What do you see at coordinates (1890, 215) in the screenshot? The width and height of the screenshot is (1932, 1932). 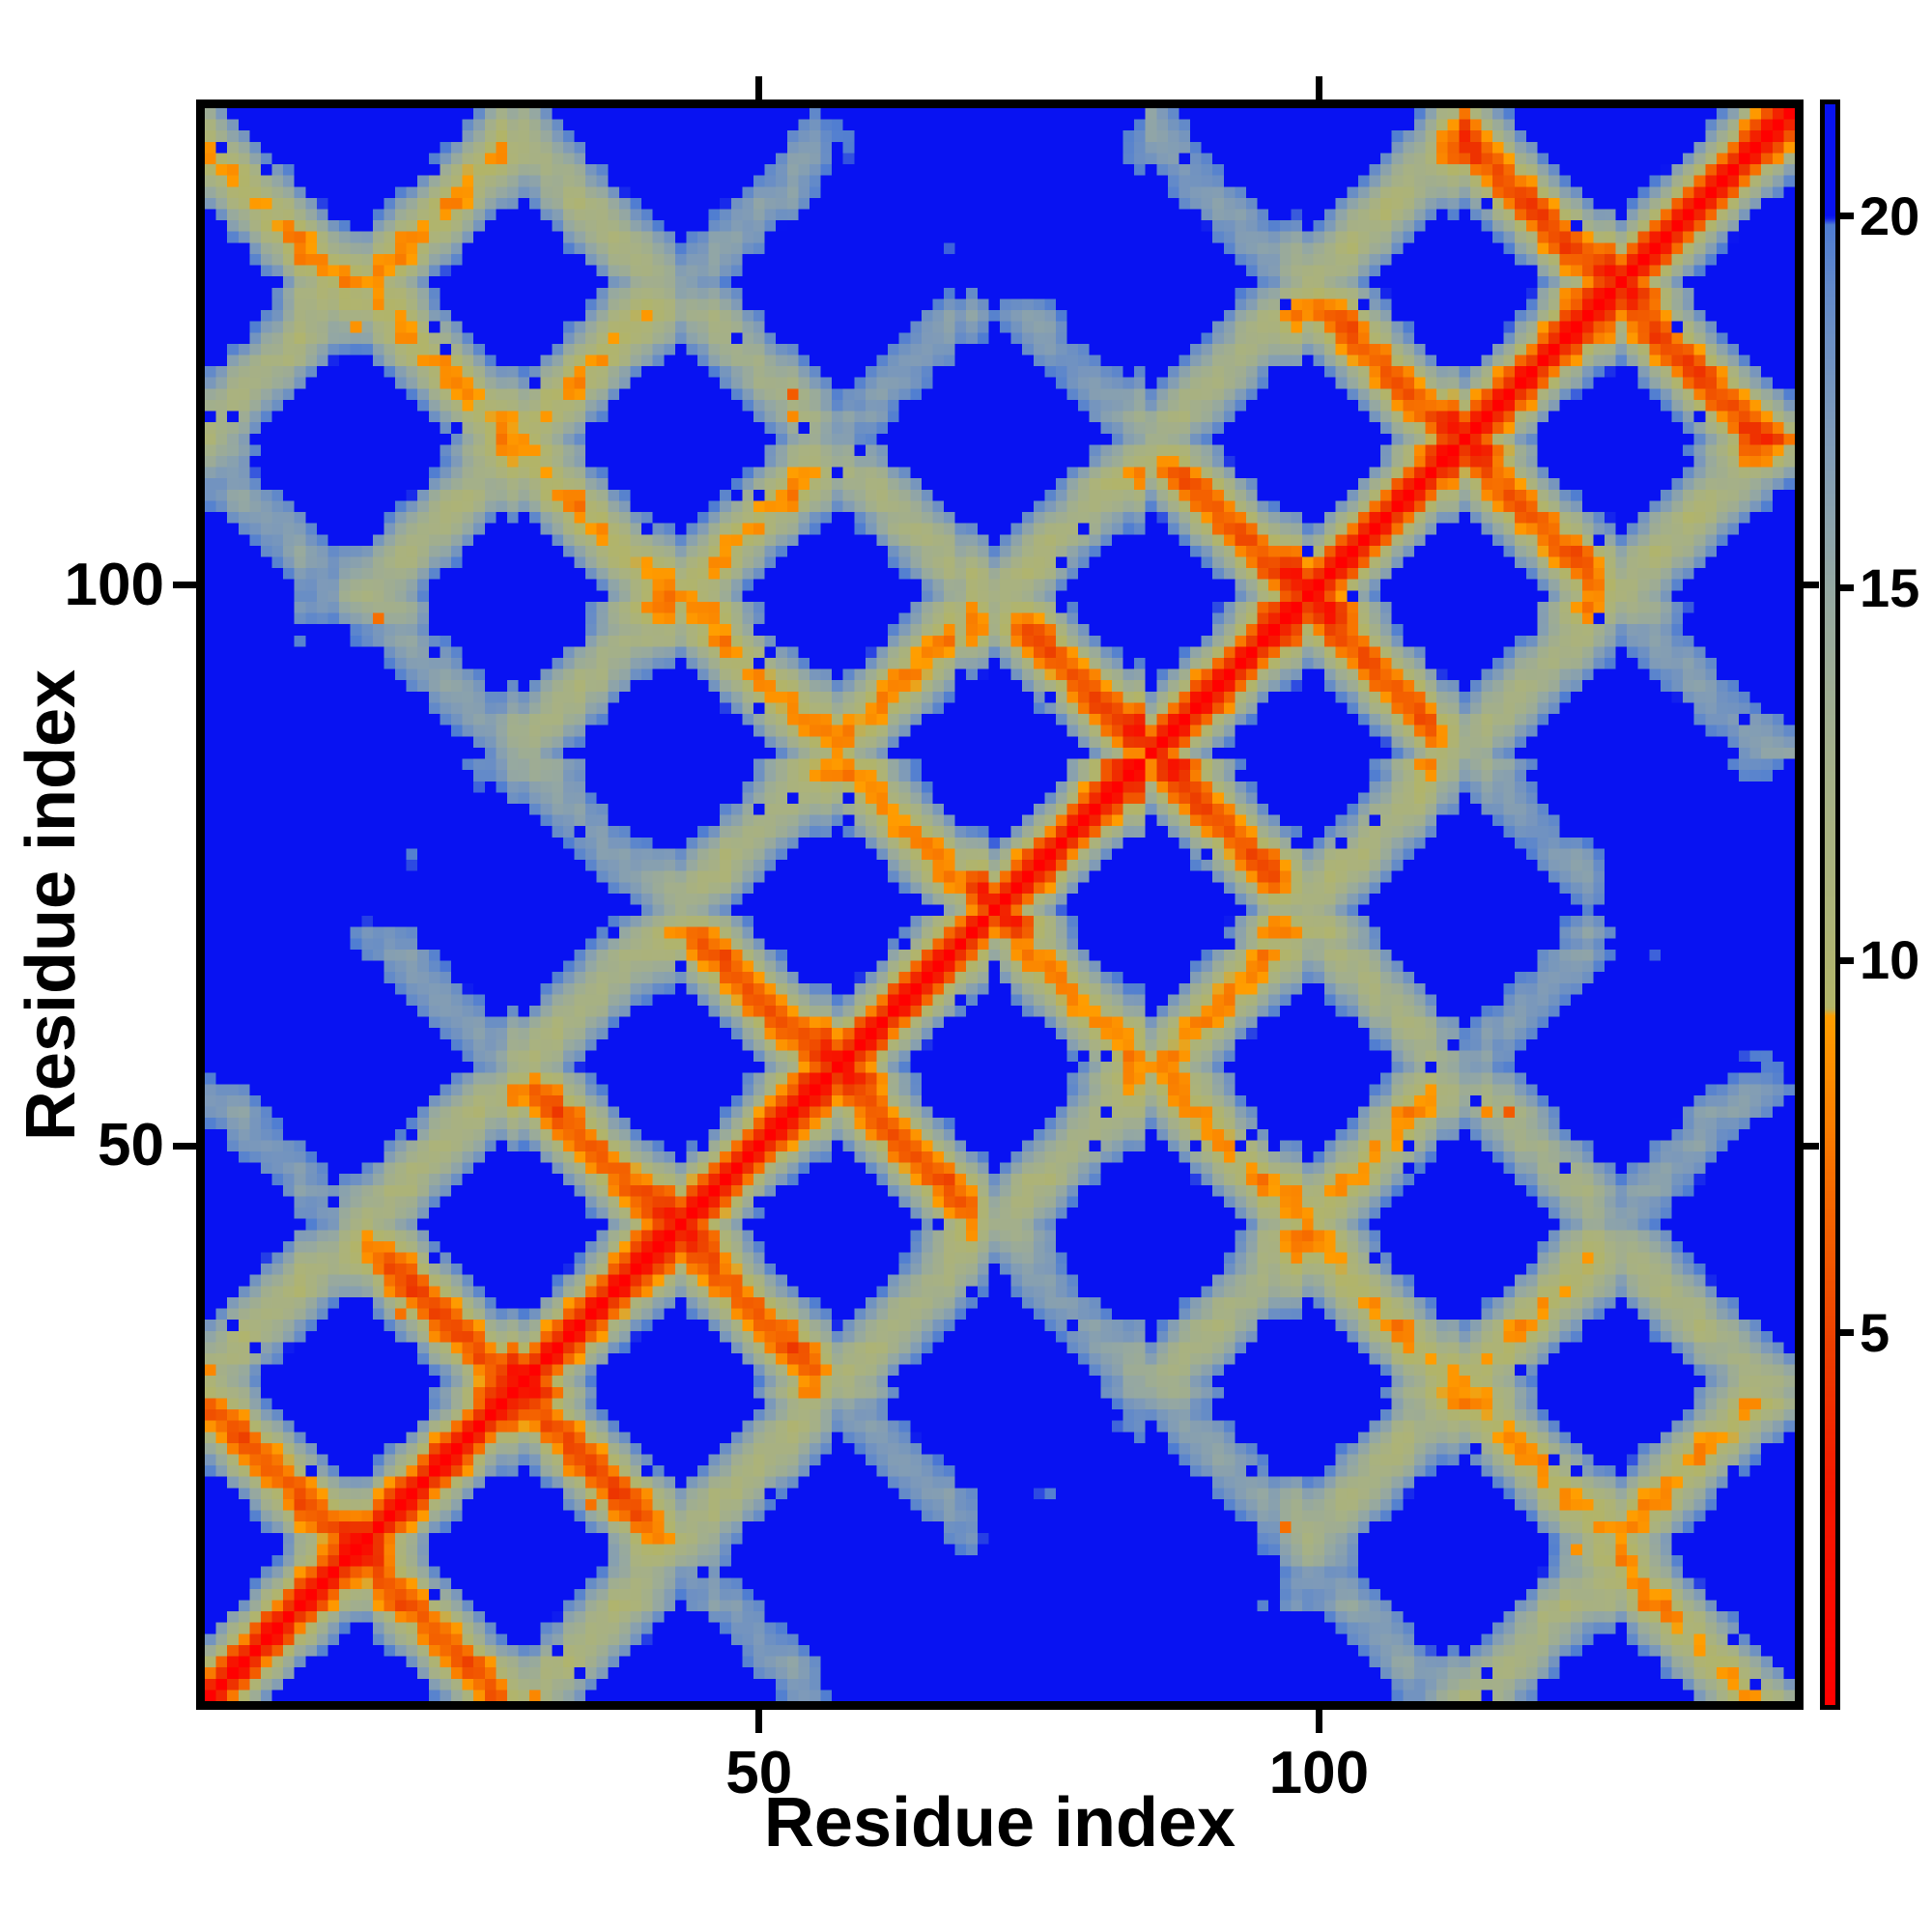 I see `colorbar-tick-label: 20` at bounding box center [1890, 215].